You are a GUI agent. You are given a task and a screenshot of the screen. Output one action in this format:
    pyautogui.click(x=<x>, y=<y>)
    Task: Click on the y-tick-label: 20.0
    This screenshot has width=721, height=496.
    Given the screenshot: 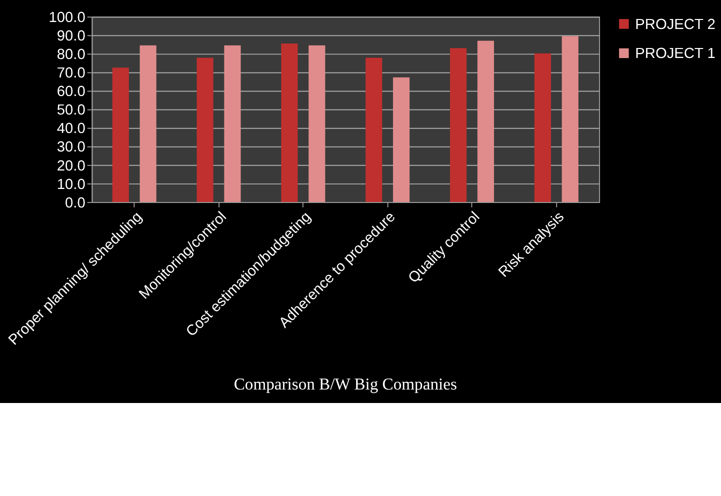 What is the action you would take?
    pyautogui.click(x=71, y=166)
    